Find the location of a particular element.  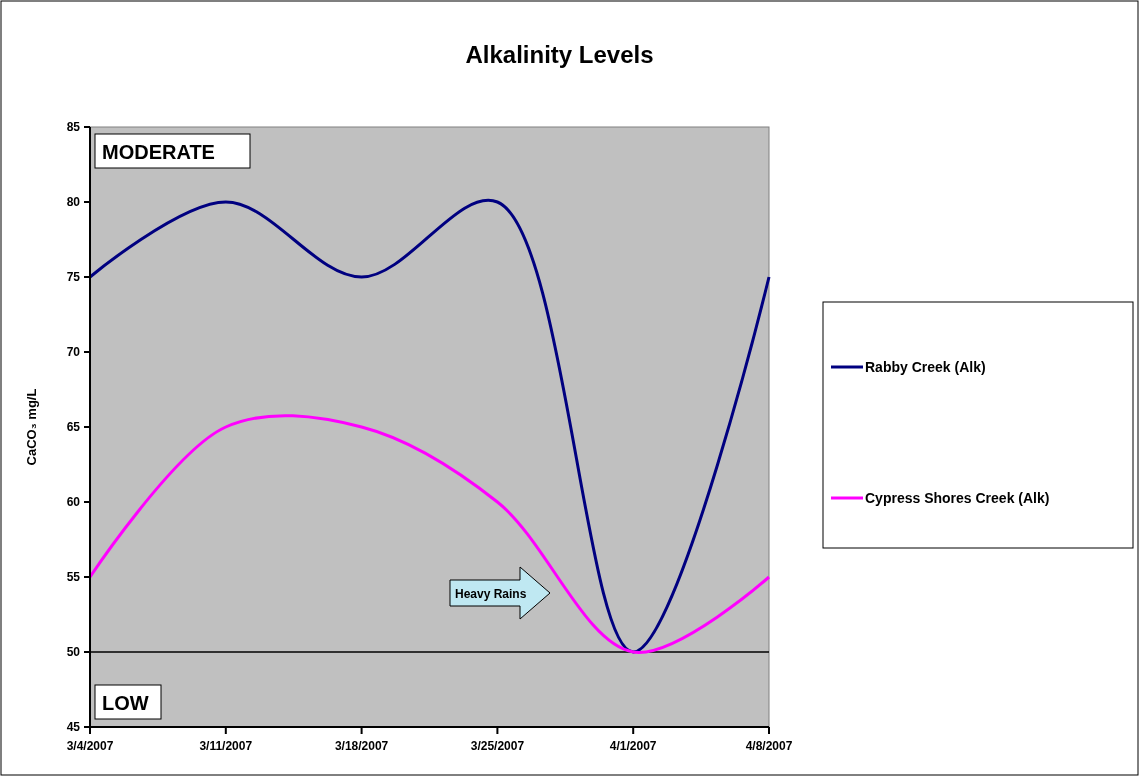

y-tick-label: 45 is located at coordinates (73, 727).